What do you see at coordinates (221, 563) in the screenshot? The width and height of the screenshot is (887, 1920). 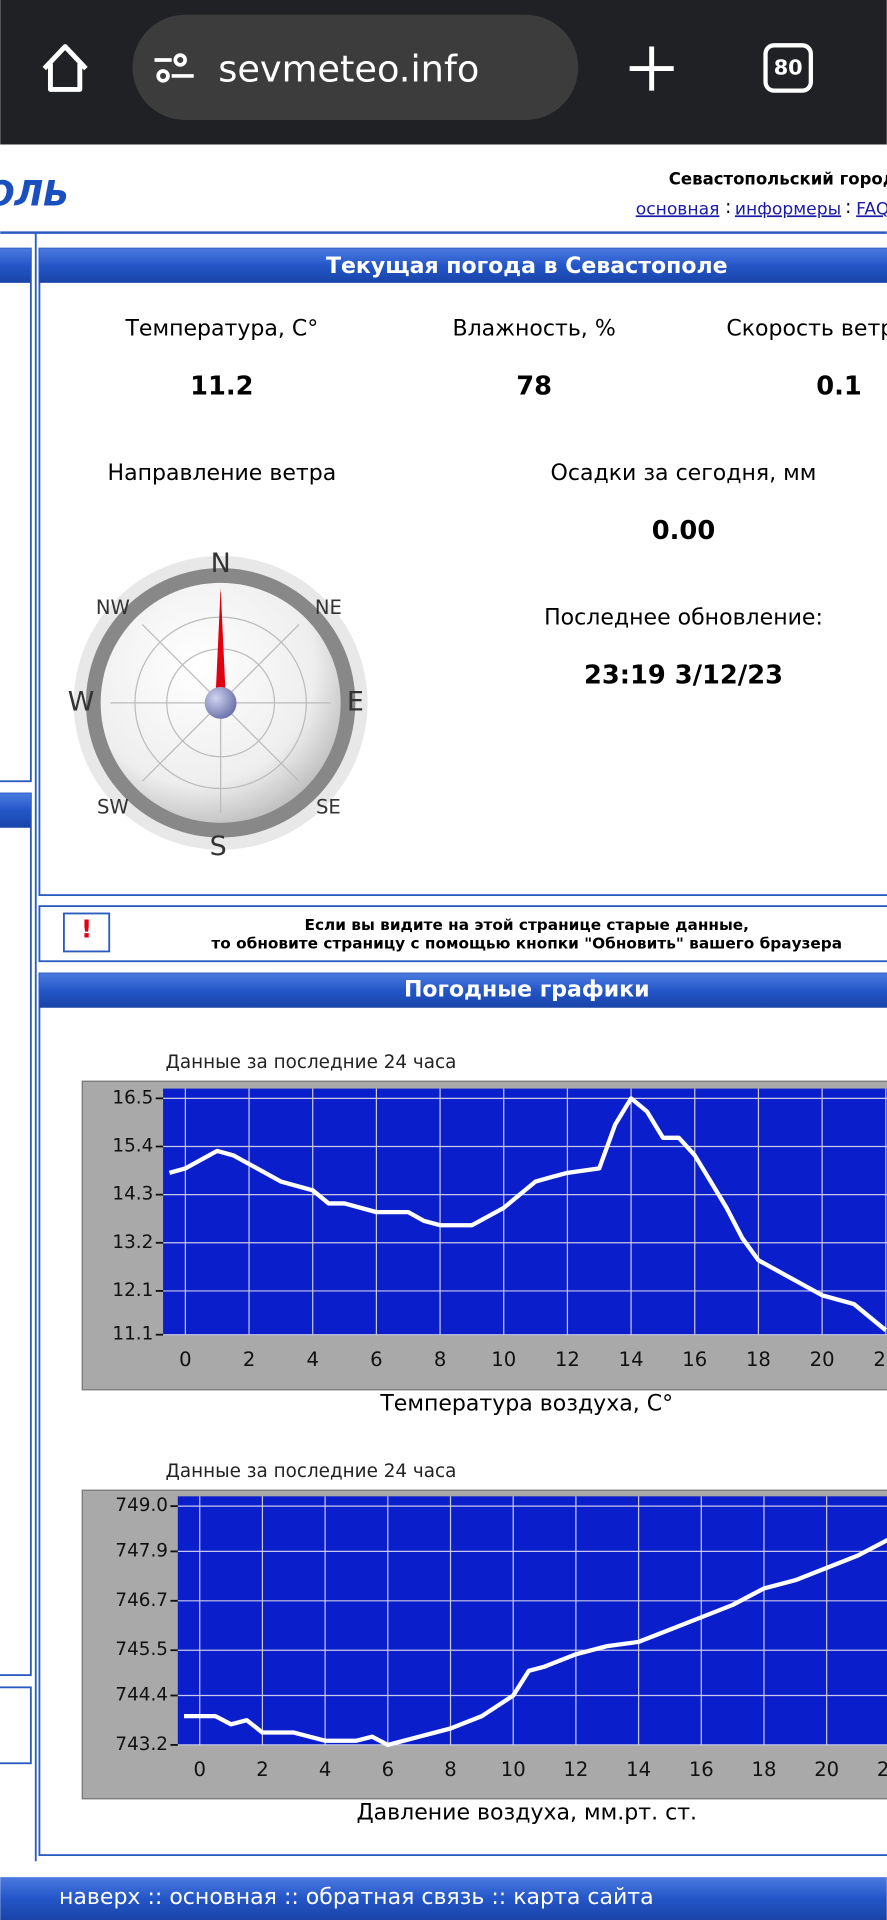 I see `compass-label: N` at bounding box center [221, 563].